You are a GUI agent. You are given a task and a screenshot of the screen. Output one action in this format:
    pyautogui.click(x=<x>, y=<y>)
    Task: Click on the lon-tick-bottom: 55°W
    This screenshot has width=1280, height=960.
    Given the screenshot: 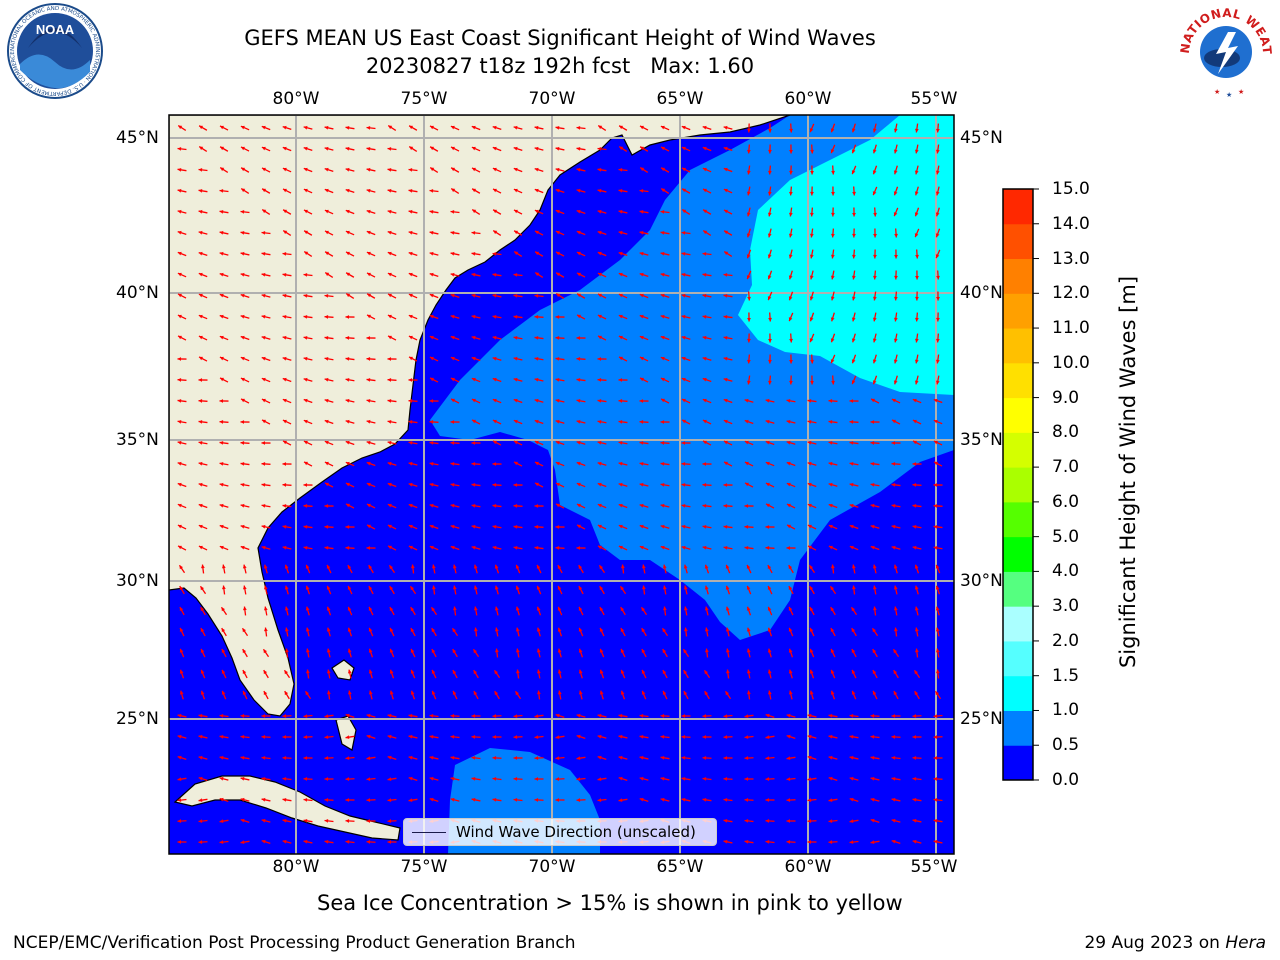 What is the action you would take?
    pyautogui.click(x=934, y=867)
    